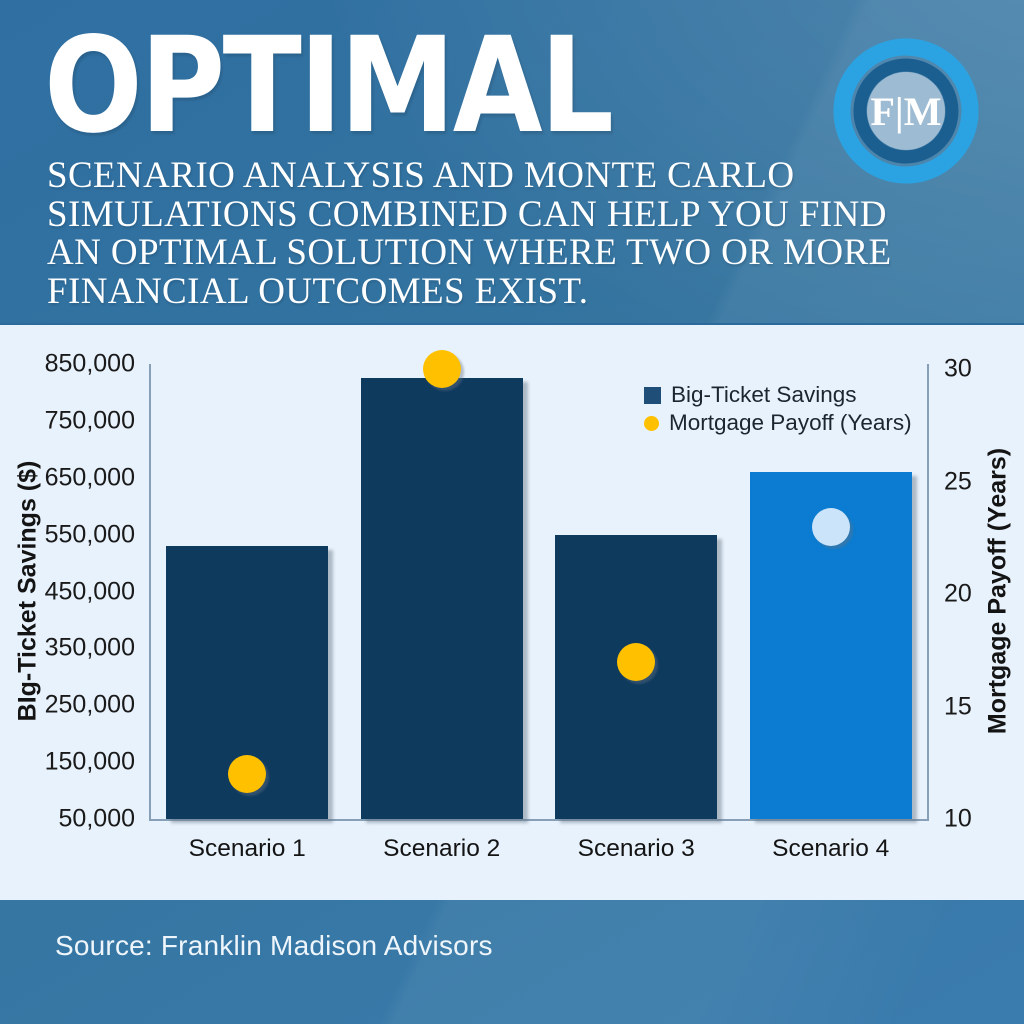 The height and width of the screenshot is (1024, 1024). I want to click on left-axis-tick-label: 850,000, so click(89, 363).